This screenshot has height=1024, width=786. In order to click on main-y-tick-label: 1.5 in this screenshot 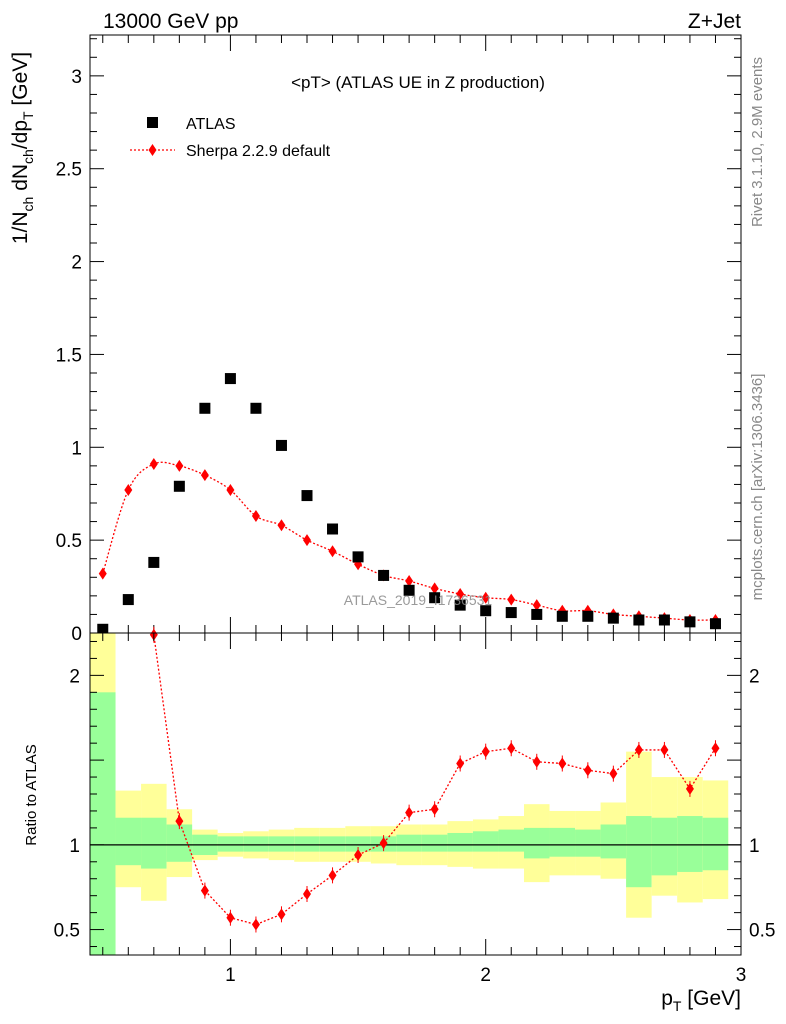, I will do `click(69, 355)`.